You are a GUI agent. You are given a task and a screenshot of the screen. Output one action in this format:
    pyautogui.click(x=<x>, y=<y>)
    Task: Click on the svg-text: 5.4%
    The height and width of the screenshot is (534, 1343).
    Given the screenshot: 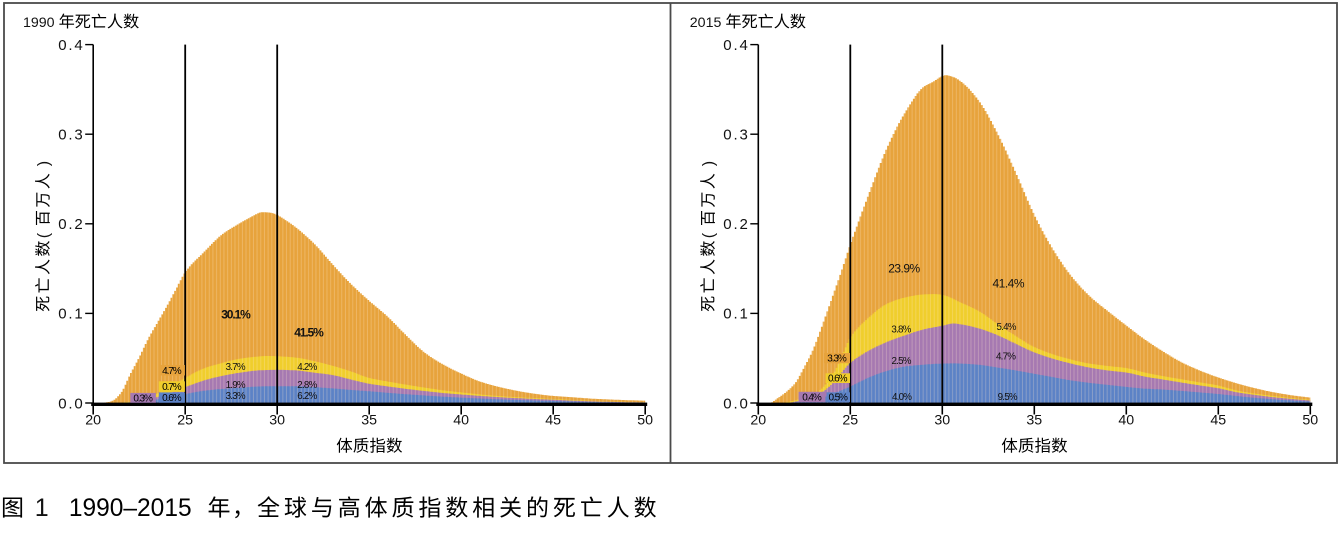 What is the action you would take?
    pyautogui.click(x=1007, y=327)
    